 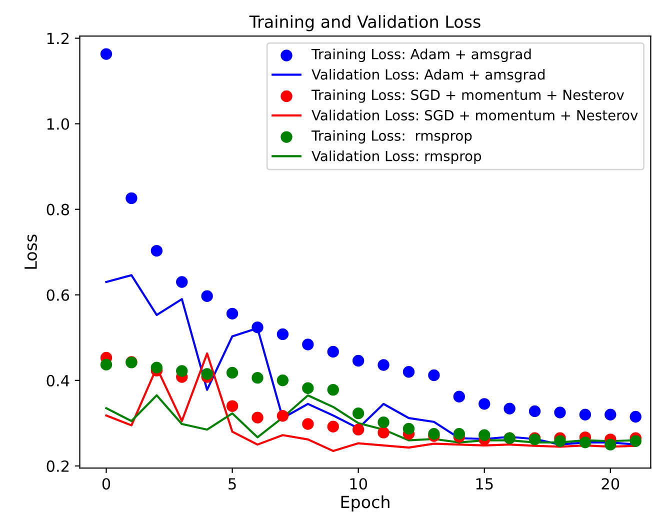 What do you see at coordinates (391, 137) in the screenshot?
I see `legend-label: Training Loss: rmsprop` at bounding box center [391, 137].